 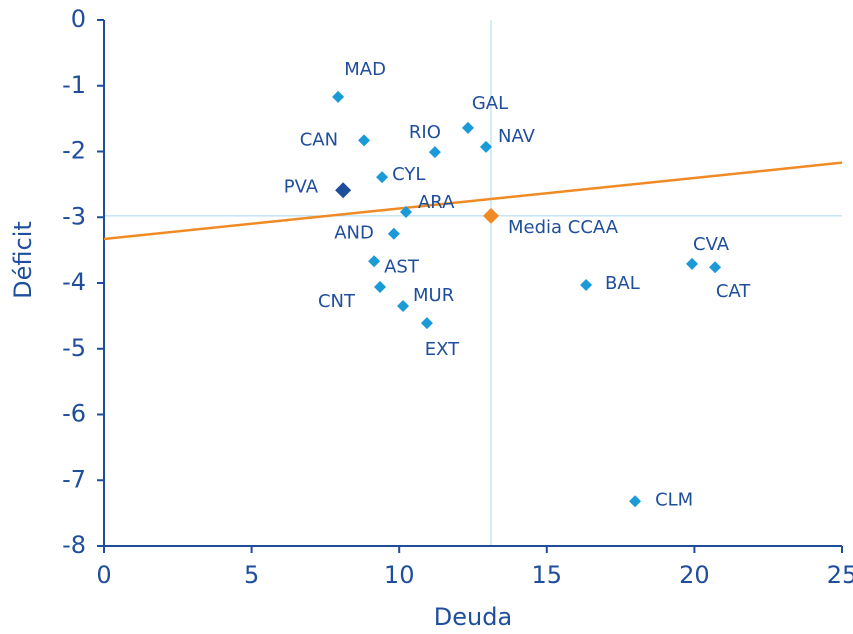 What do you see at coordinates (547, 575) in the screenshot?
I see `x-tick-label: 15` at bounding box center [547, 575].